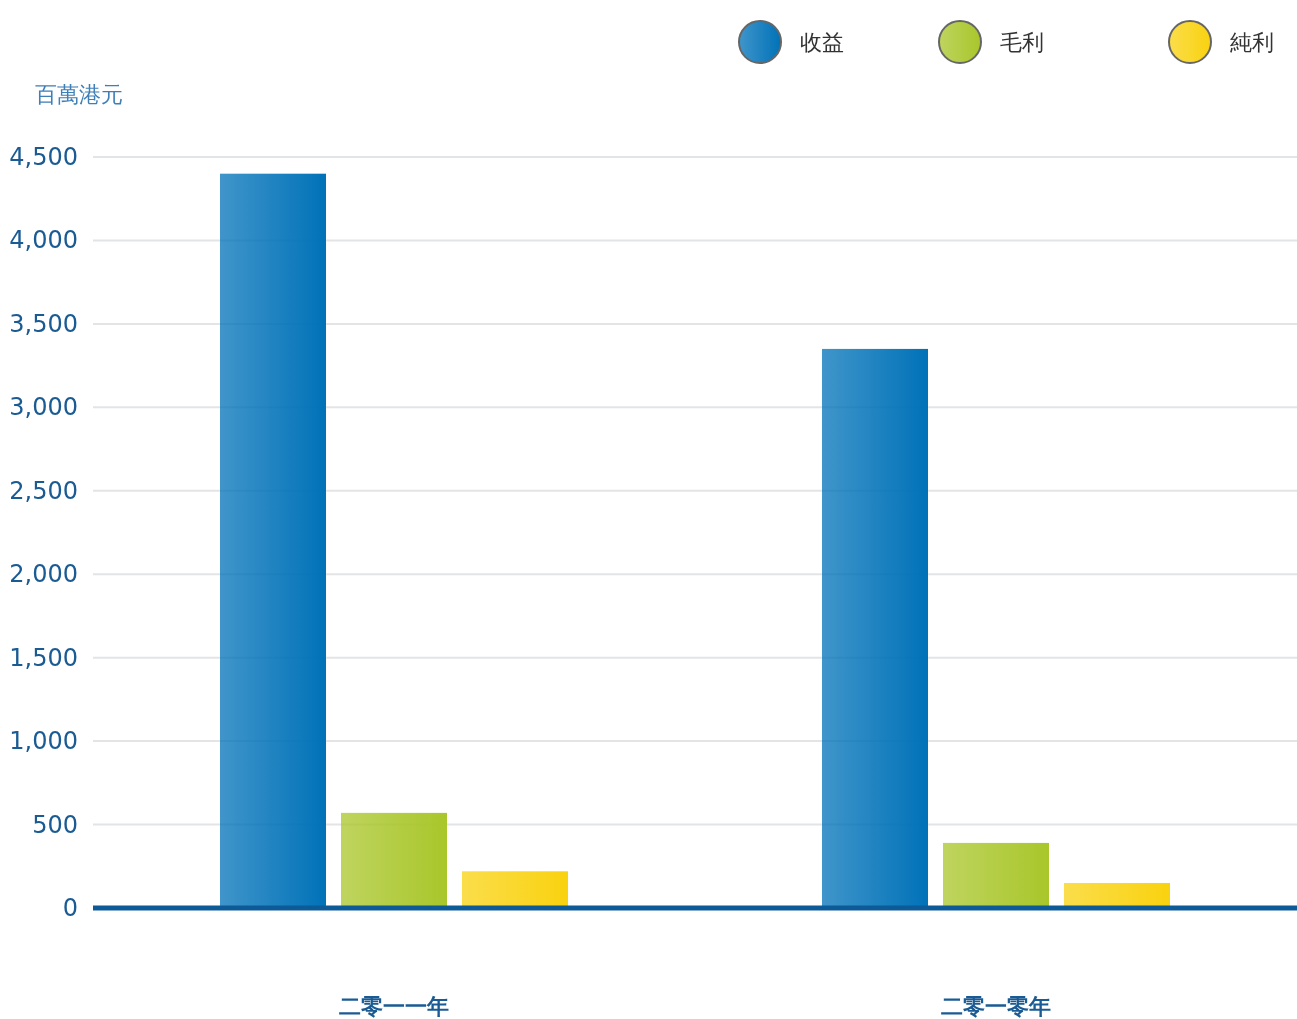 The height and width of the screenshot is (1019, 1297). What do you see at coordinates (79, 94) in the screenshot?
I see `y-axis-title: 百萬港元` at bounding box center [79, 94].